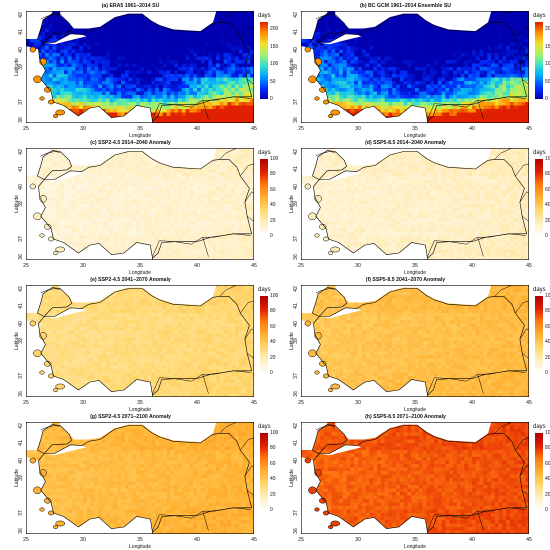 The height and width of the screenshot is (550, 550). I want to click on panel-title: (f) SSP5-8.5 2041–2070 Anomaly, so click(405, 280).